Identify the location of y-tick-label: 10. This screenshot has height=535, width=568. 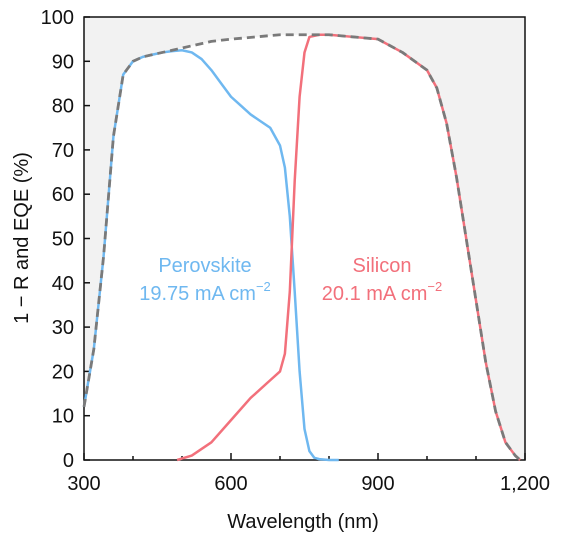
(63, 417).